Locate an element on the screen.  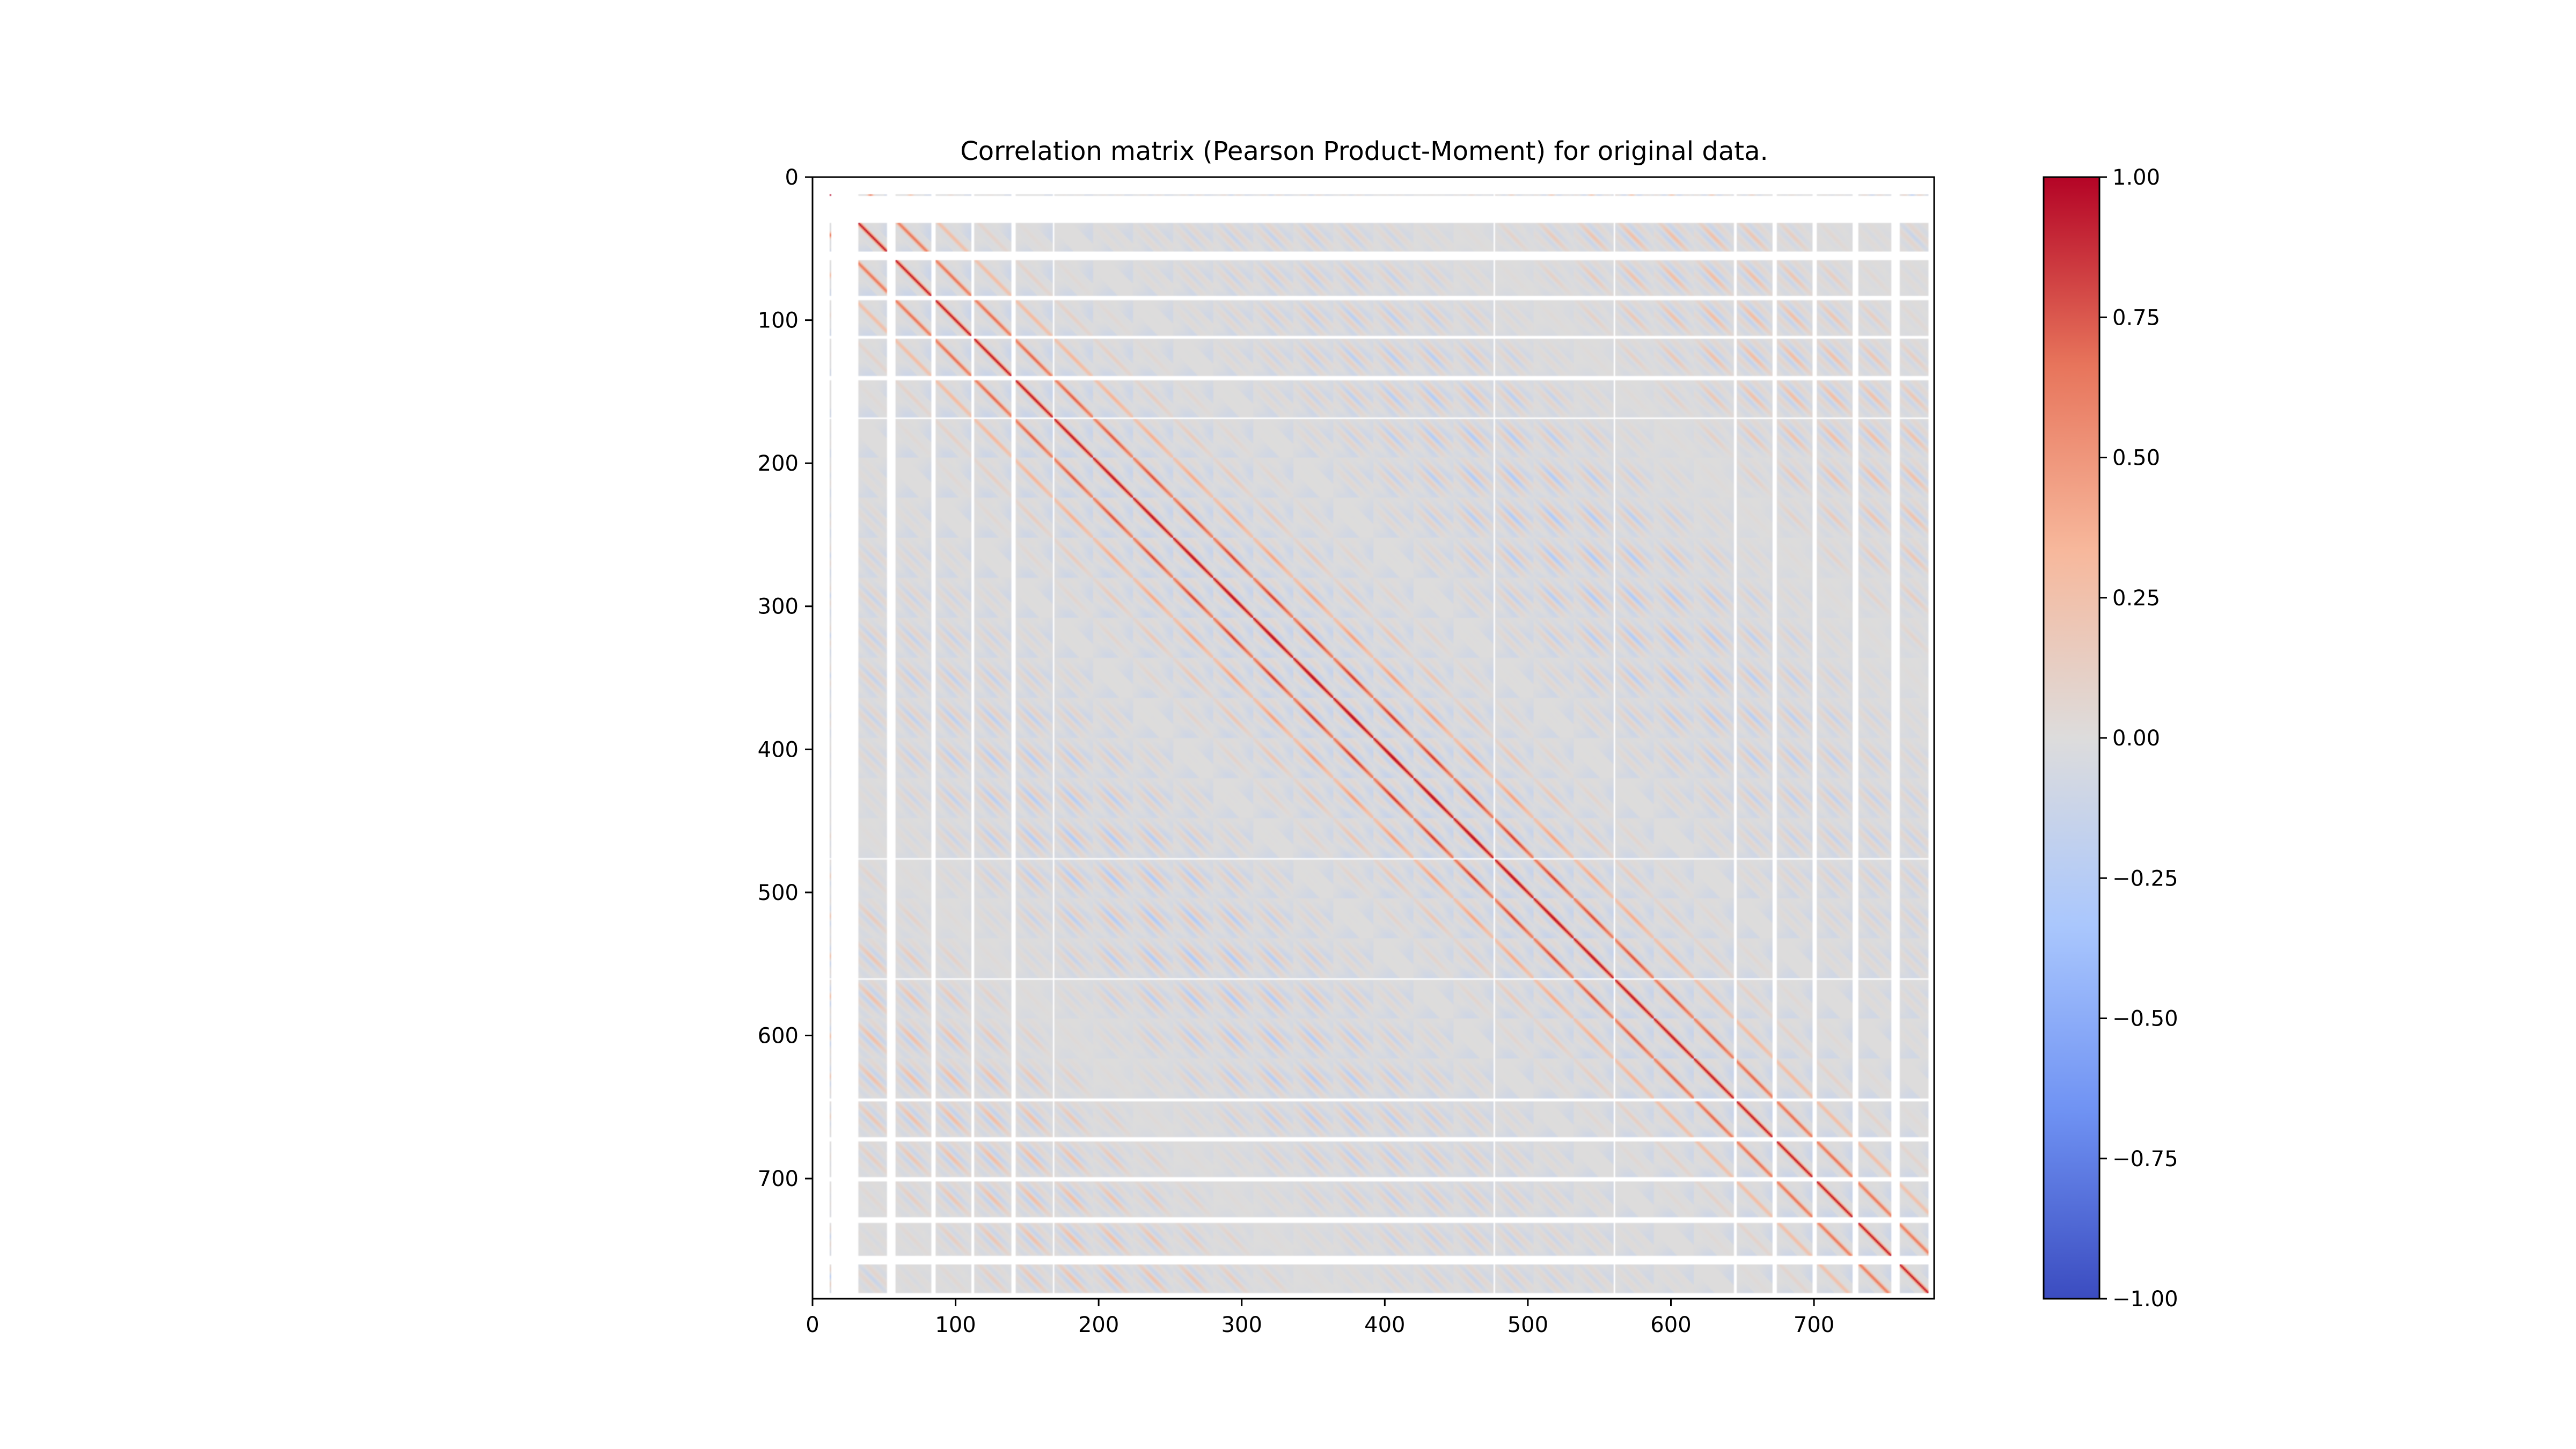
x-tick-label: 300 is located at coordinates (1241, 1325).